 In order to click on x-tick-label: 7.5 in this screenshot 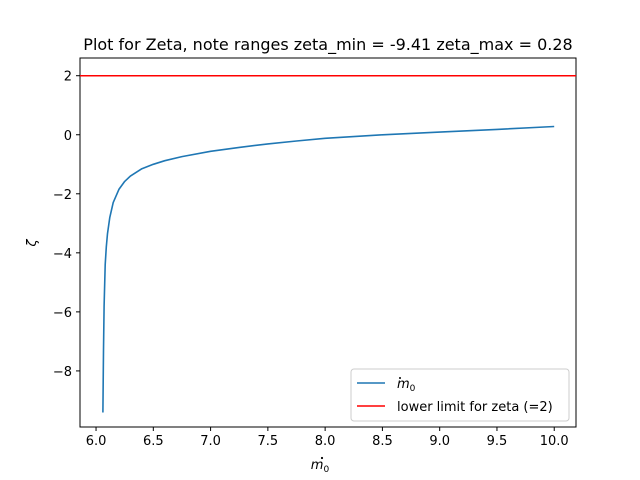, I will do `click(268, 441)`.